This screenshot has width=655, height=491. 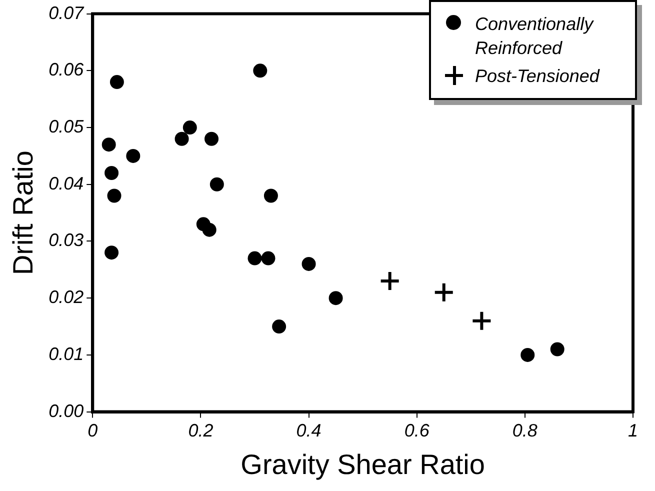 What do you see at coordinates (66, 70) in the screenshot?
I see `y-tick-label: 0.06` at bounding box center [66, 70].